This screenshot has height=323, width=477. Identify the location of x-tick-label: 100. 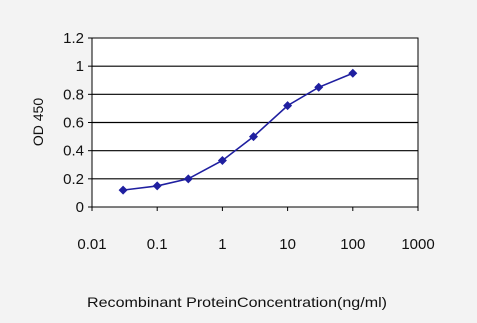
(352, 244).